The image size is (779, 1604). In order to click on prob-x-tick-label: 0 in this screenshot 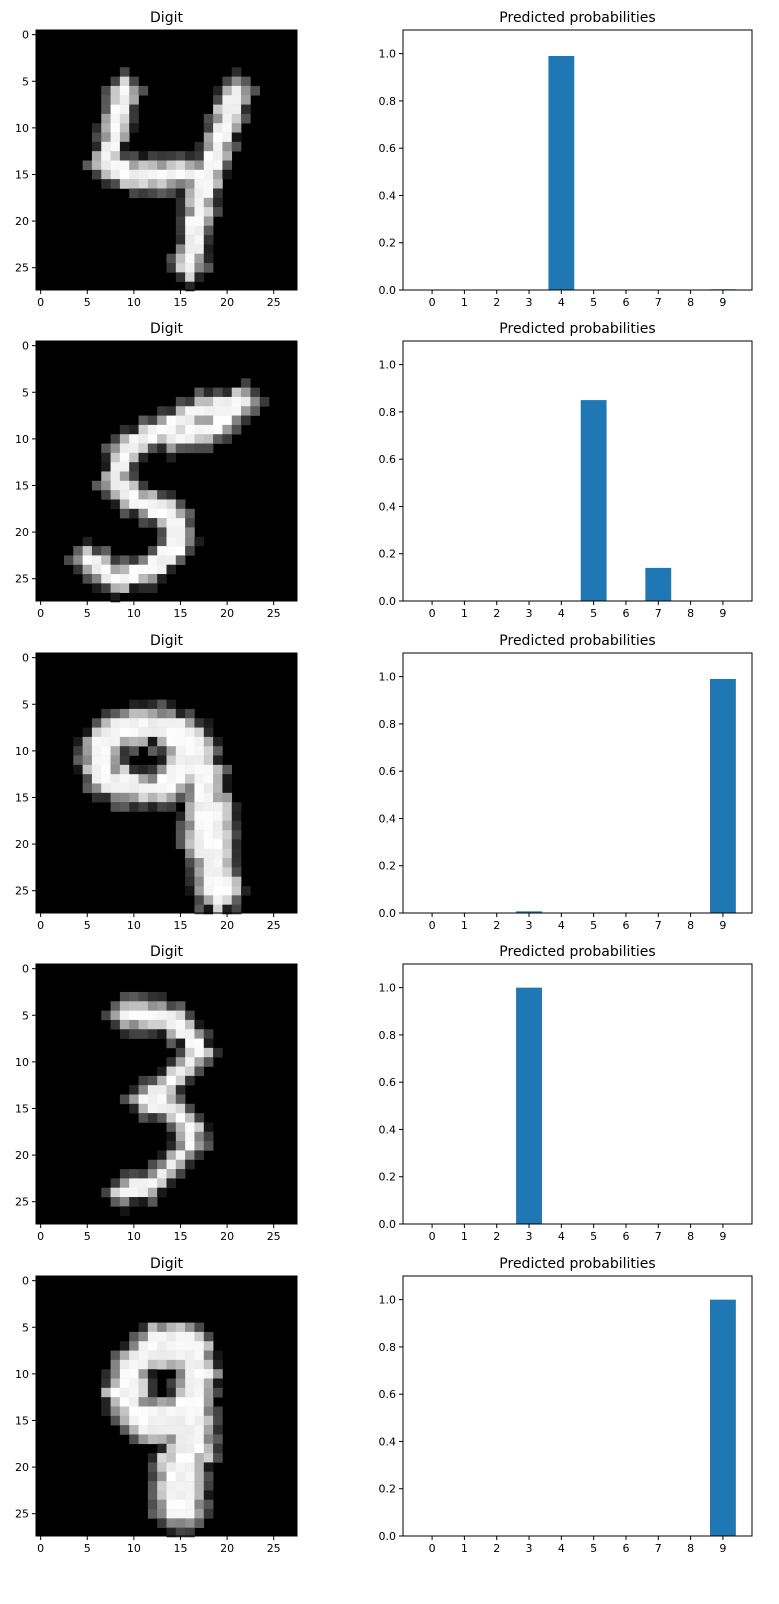, I will do `click(432, 1548)`.